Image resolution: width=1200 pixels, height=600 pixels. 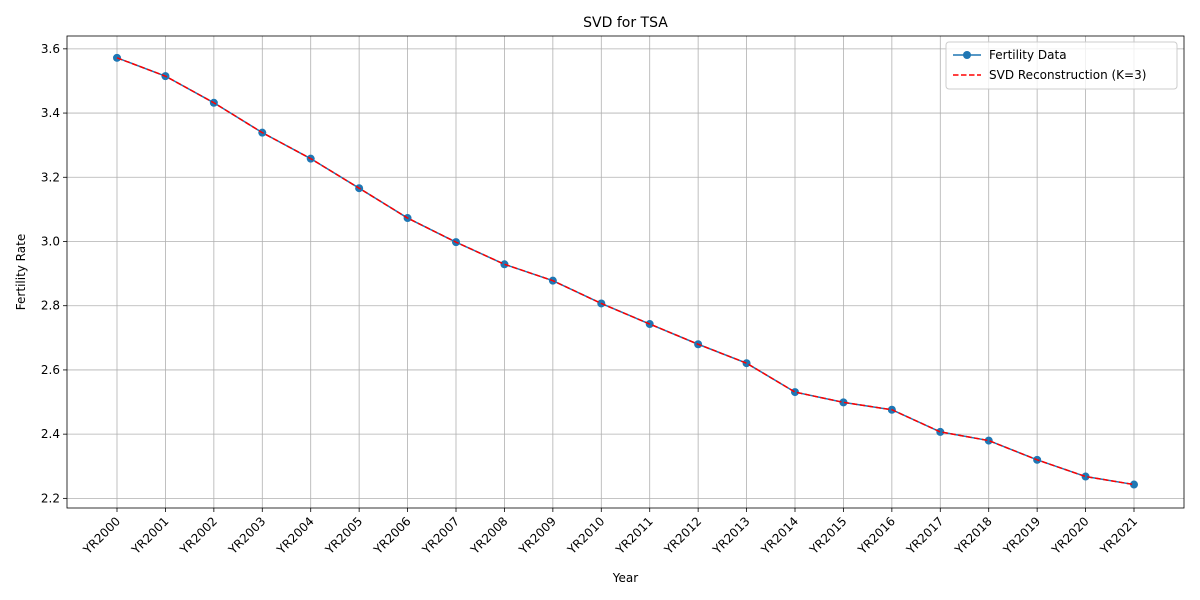 I want to click on y-tick-label: 2.2, so click(x=50, y=498).